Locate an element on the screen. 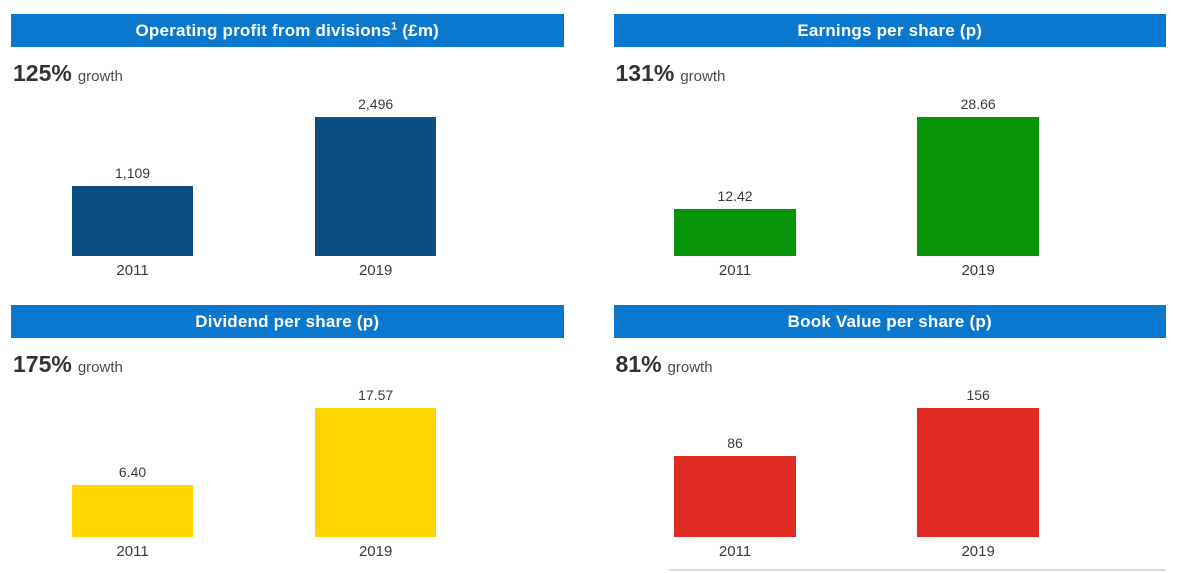 This screenshot has height=573, width=1188. panel-title-bar: Book Value per share (p) is located at coordinates (889, 321).